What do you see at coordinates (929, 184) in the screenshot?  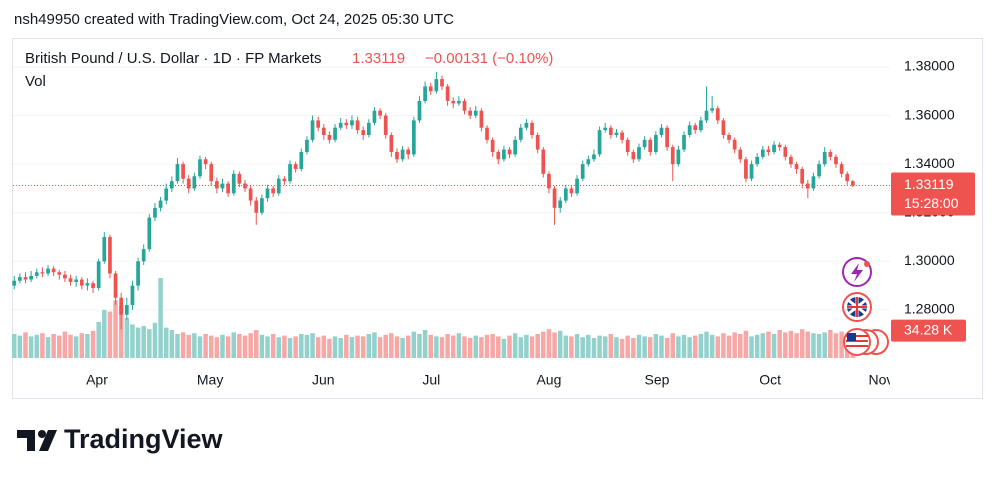 I see `price-label: 1.33119` at bounding box center [929, 184].